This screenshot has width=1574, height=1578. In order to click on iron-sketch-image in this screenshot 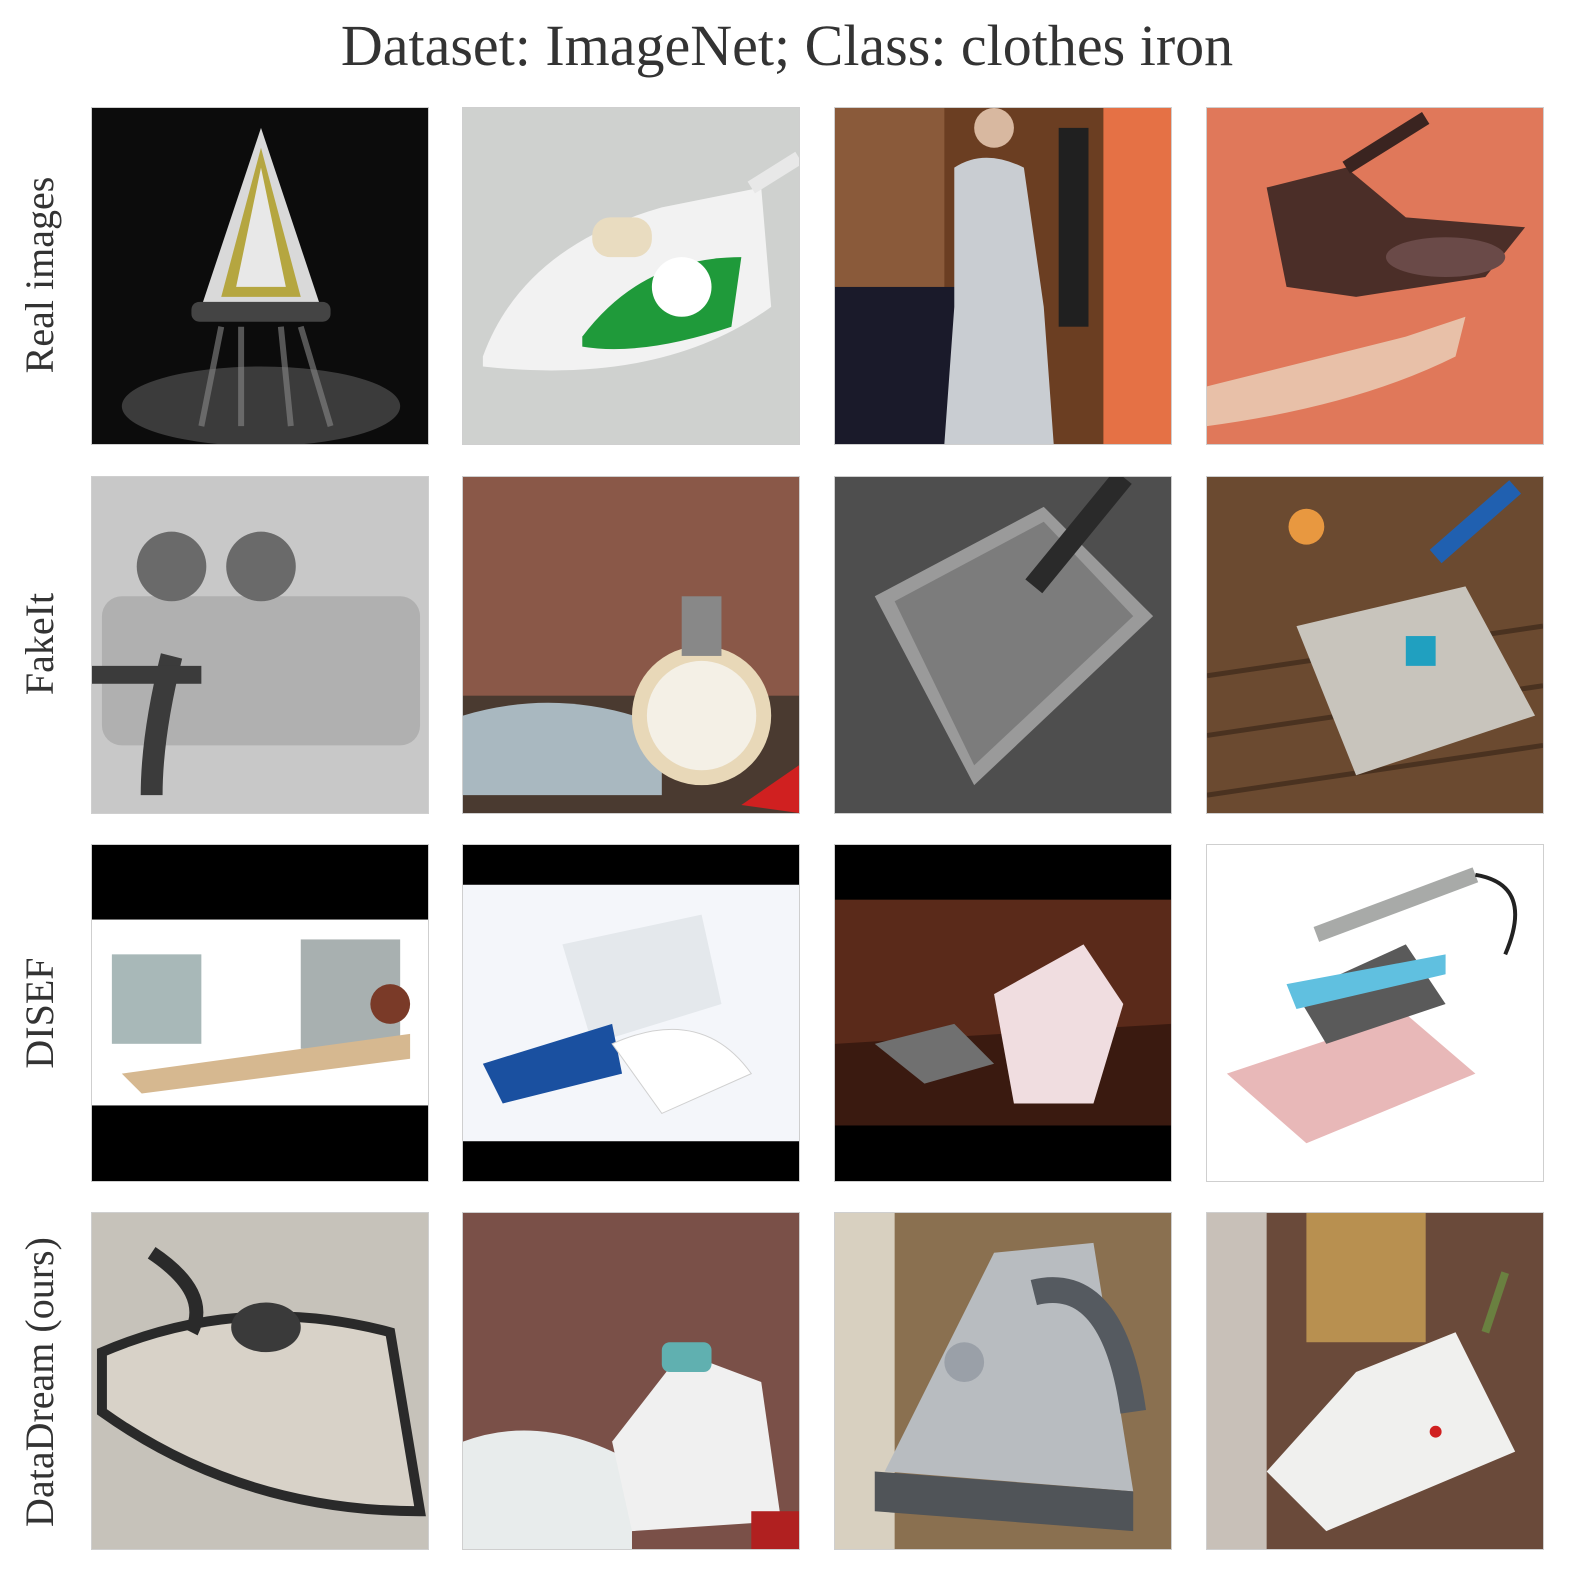, I will do `click(260, 1381)`.